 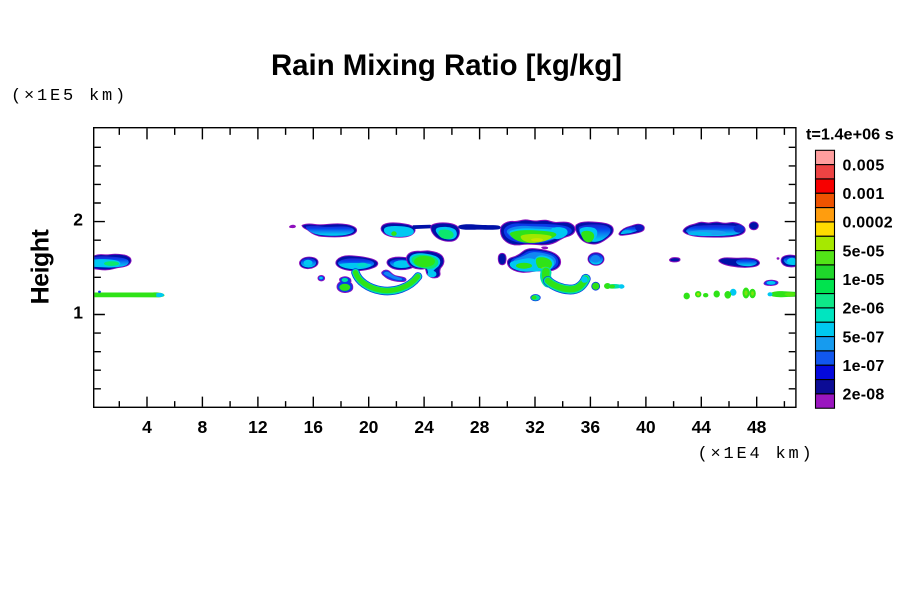 I want to click on svg-text: 44, so click(x=702, y=427).